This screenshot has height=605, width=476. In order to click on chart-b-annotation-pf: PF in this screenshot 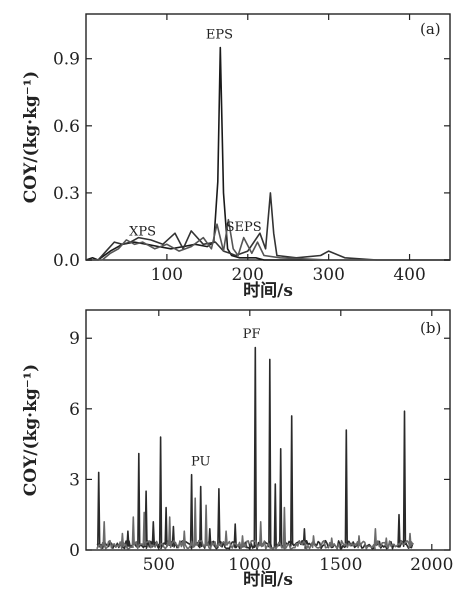, I will do `click(252, 334)`.